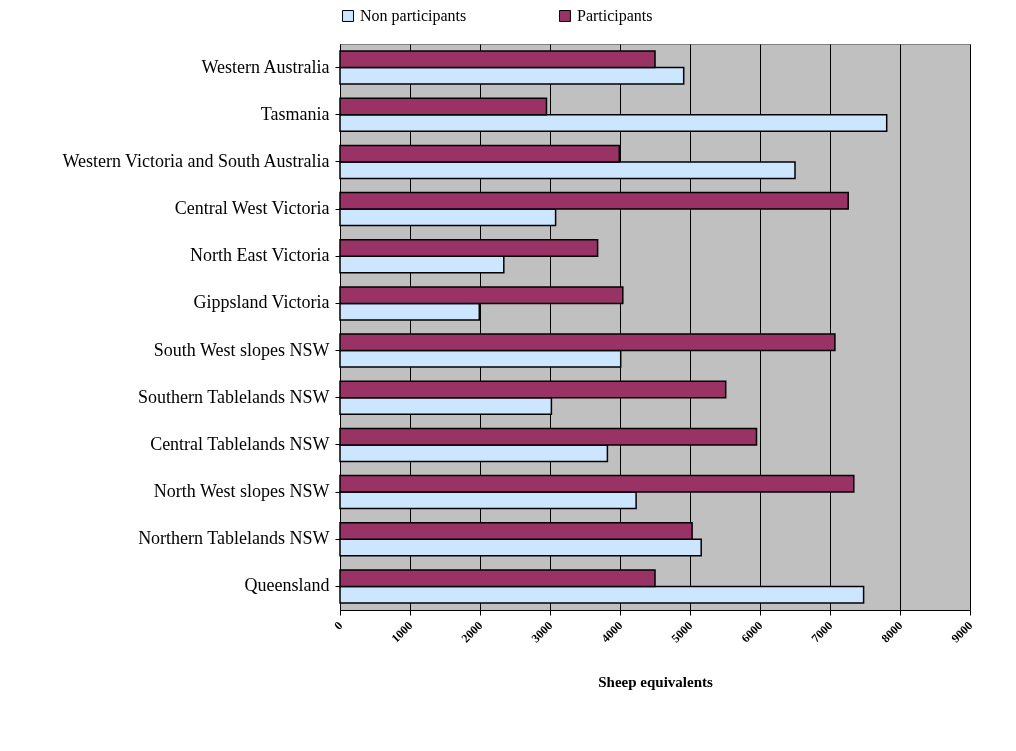  I want to click on y-tick-label: South West slopes NSW, so click(241, 349).